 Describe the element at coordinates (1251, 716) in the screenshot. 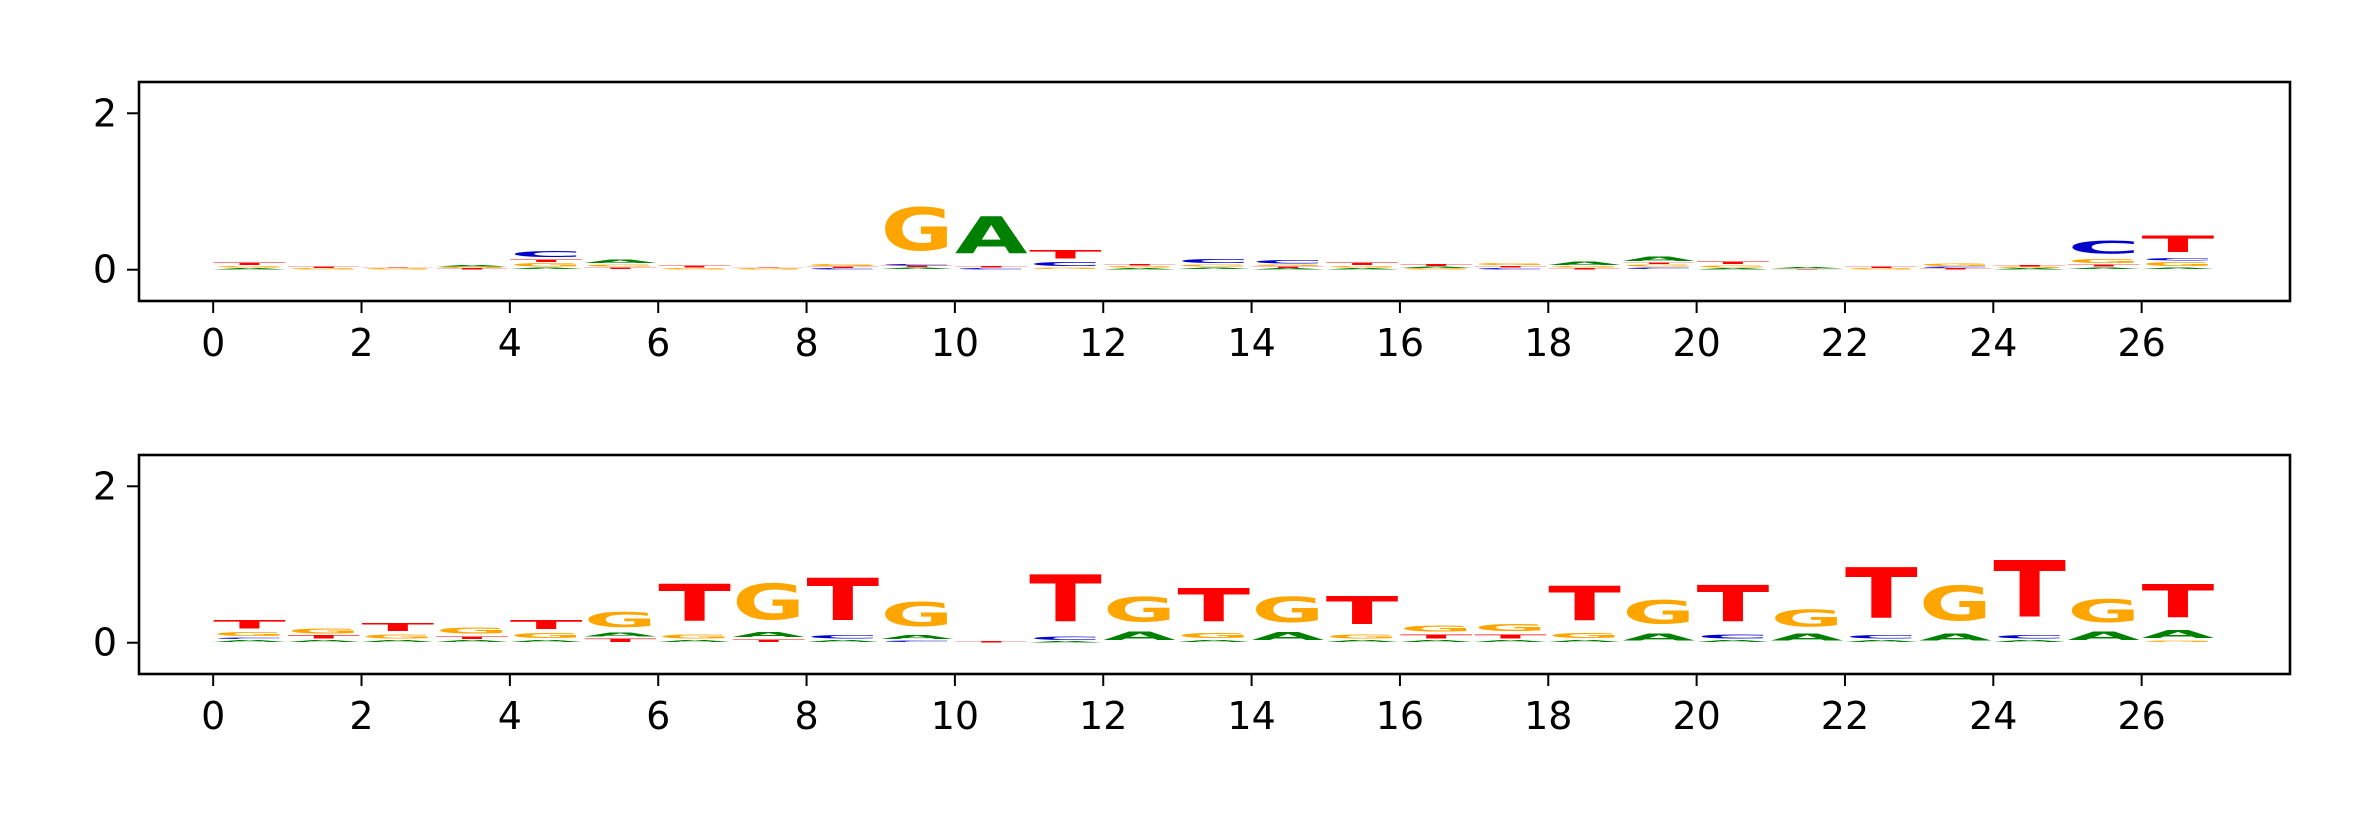

I see `x-tick-label: 14` at that location.